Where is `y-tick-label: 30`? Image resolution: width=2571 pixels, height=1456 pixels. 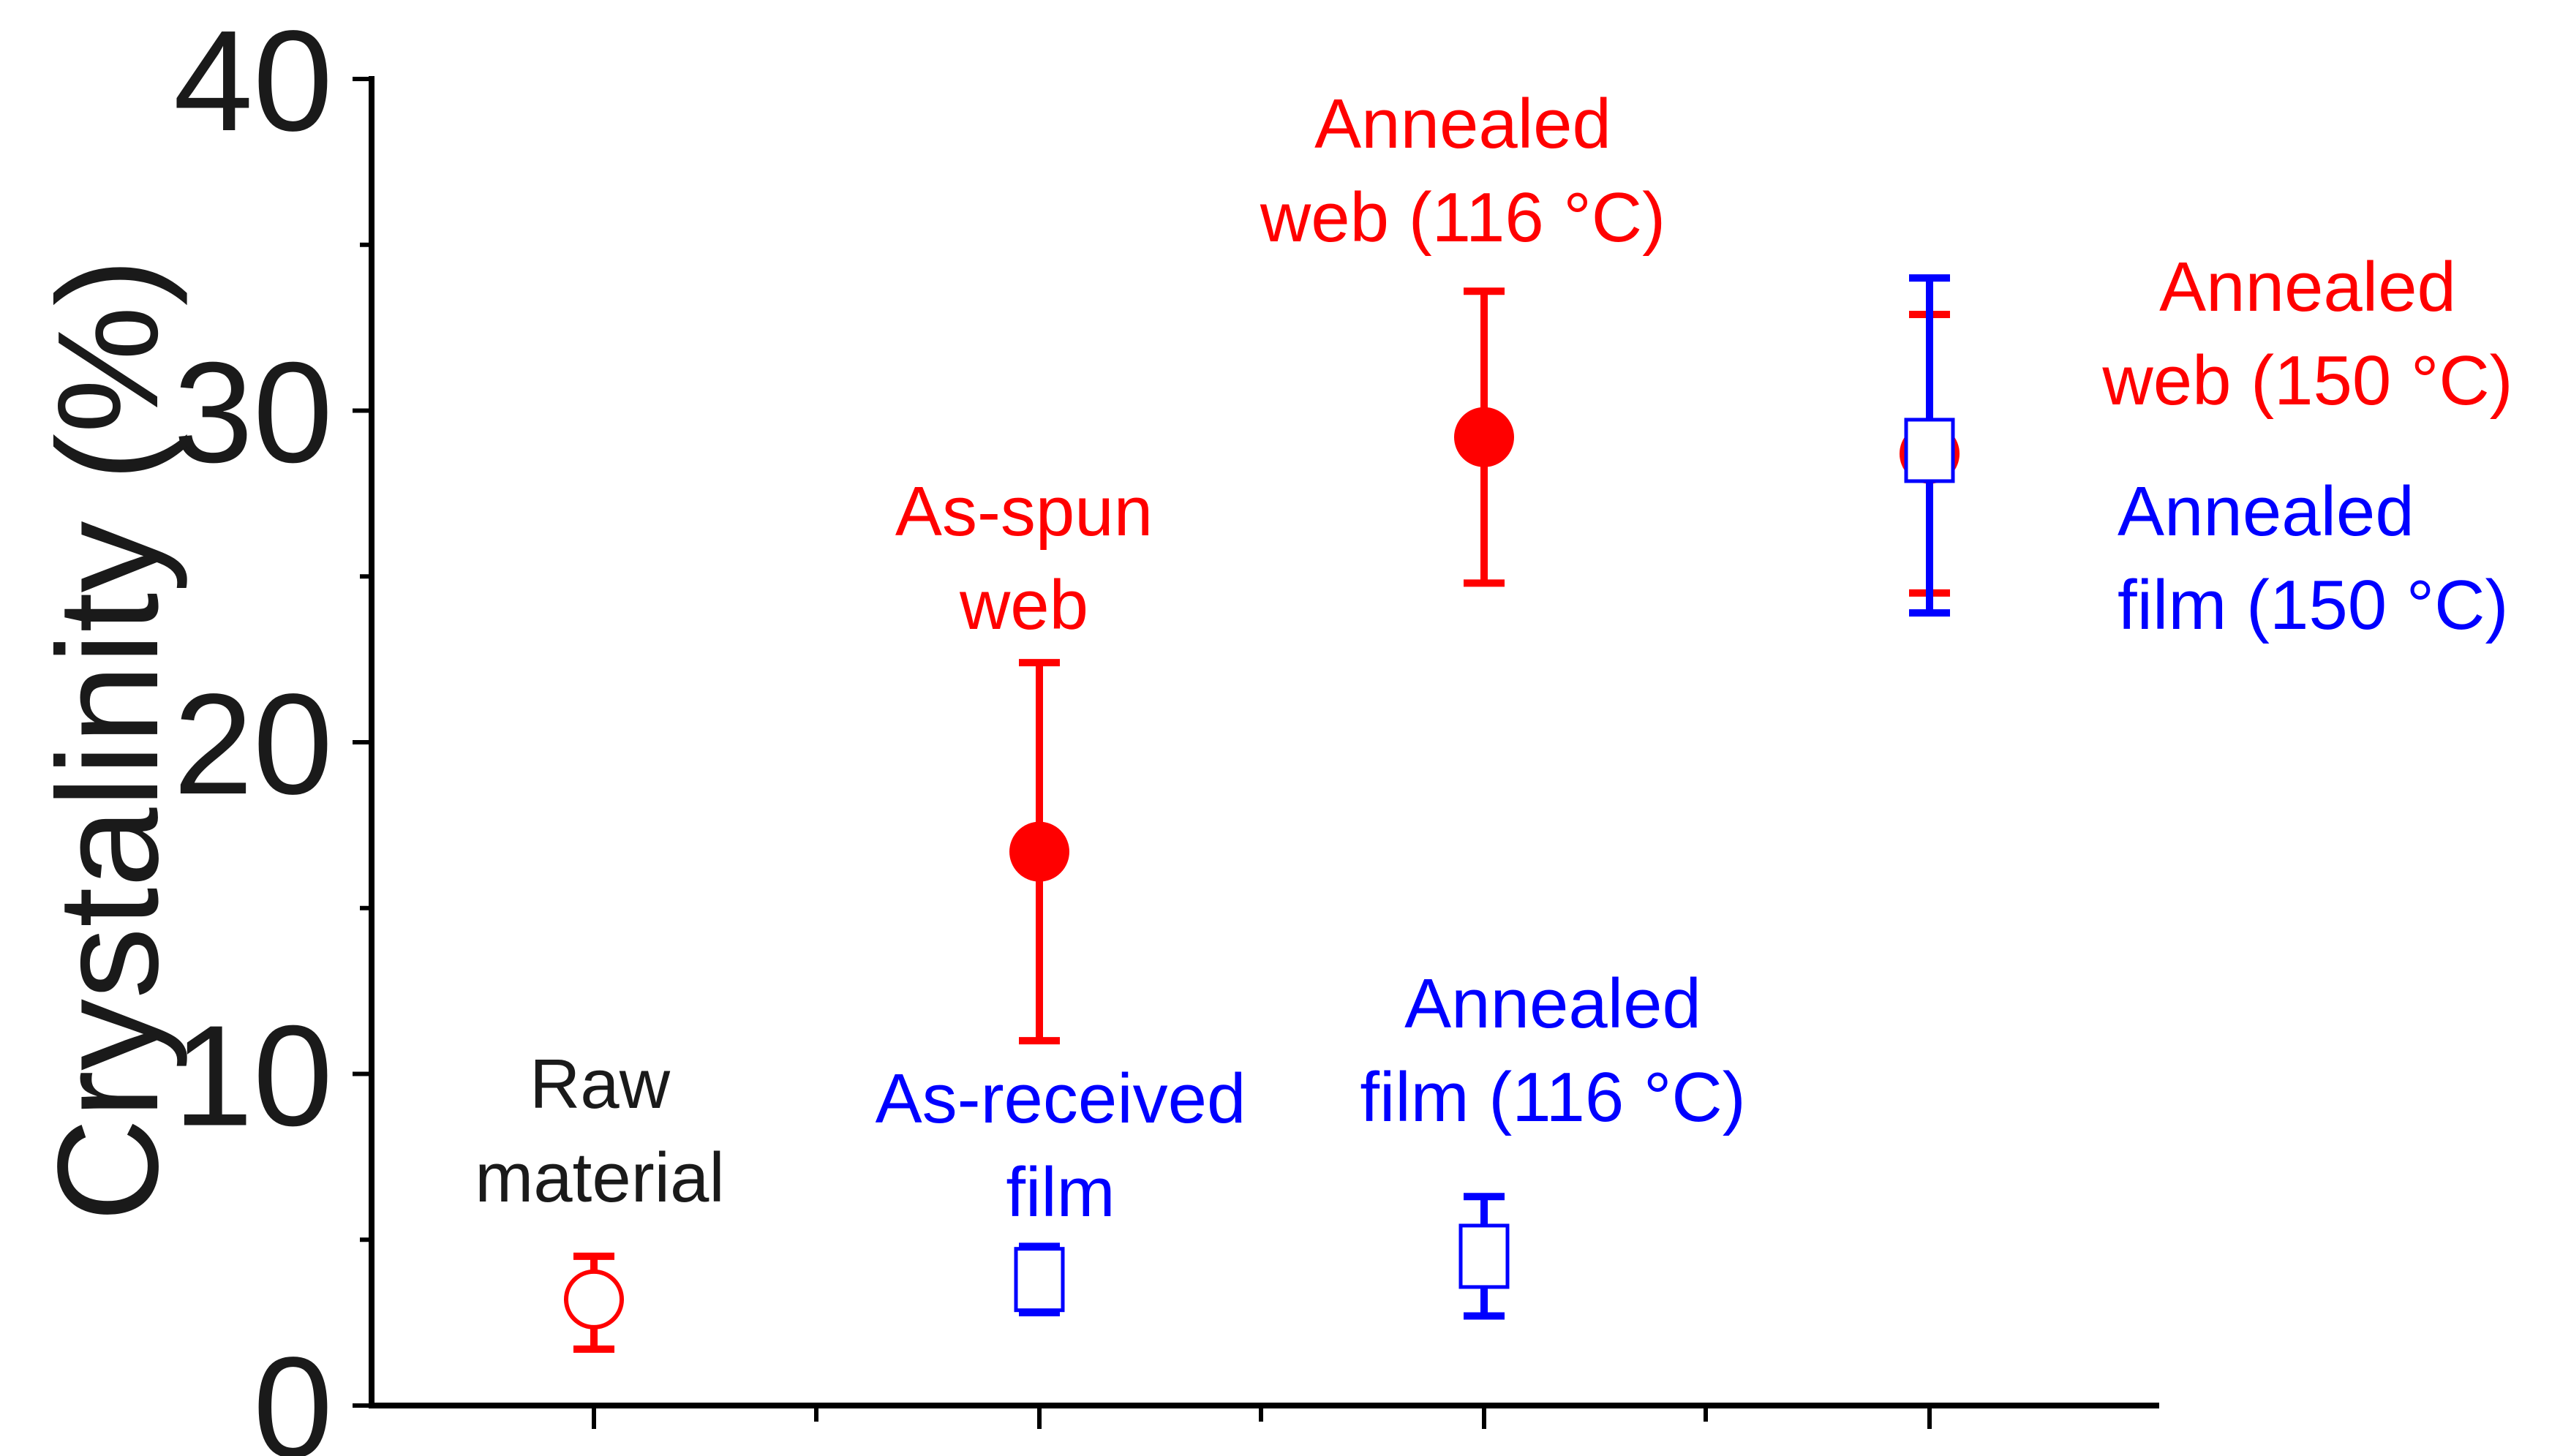
y-tick-label: 30 is located at coordinates (253, 413).